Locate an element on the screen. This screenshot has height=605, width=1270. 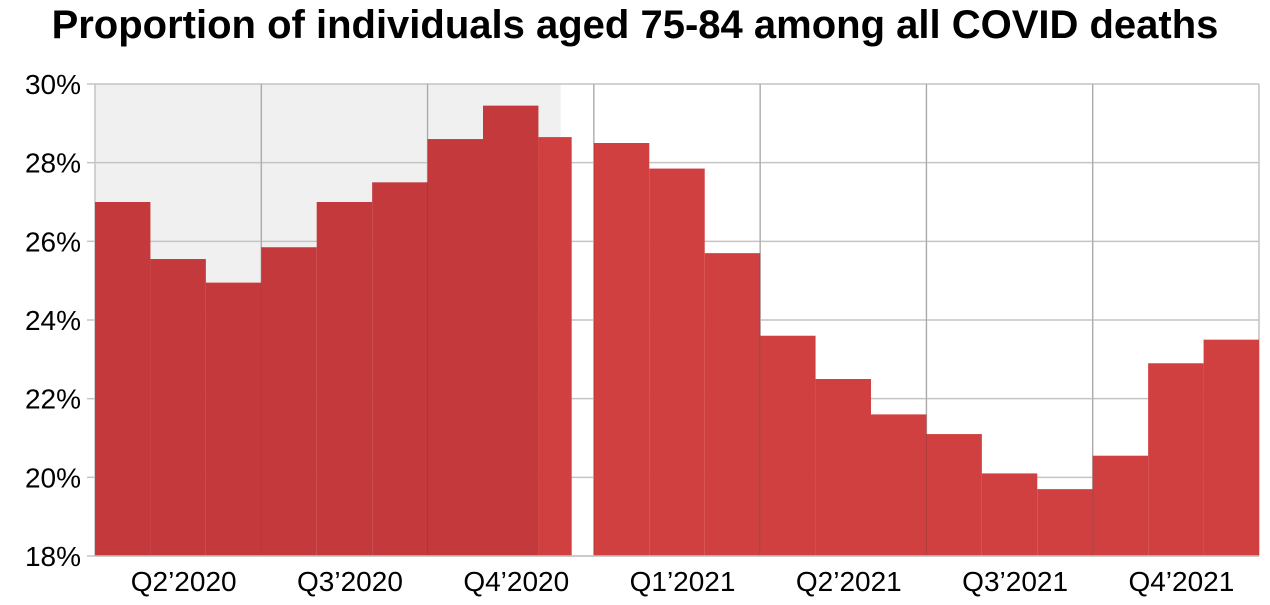
x-tick-label: Q4’2021 is located at coordinates (1181, 581).